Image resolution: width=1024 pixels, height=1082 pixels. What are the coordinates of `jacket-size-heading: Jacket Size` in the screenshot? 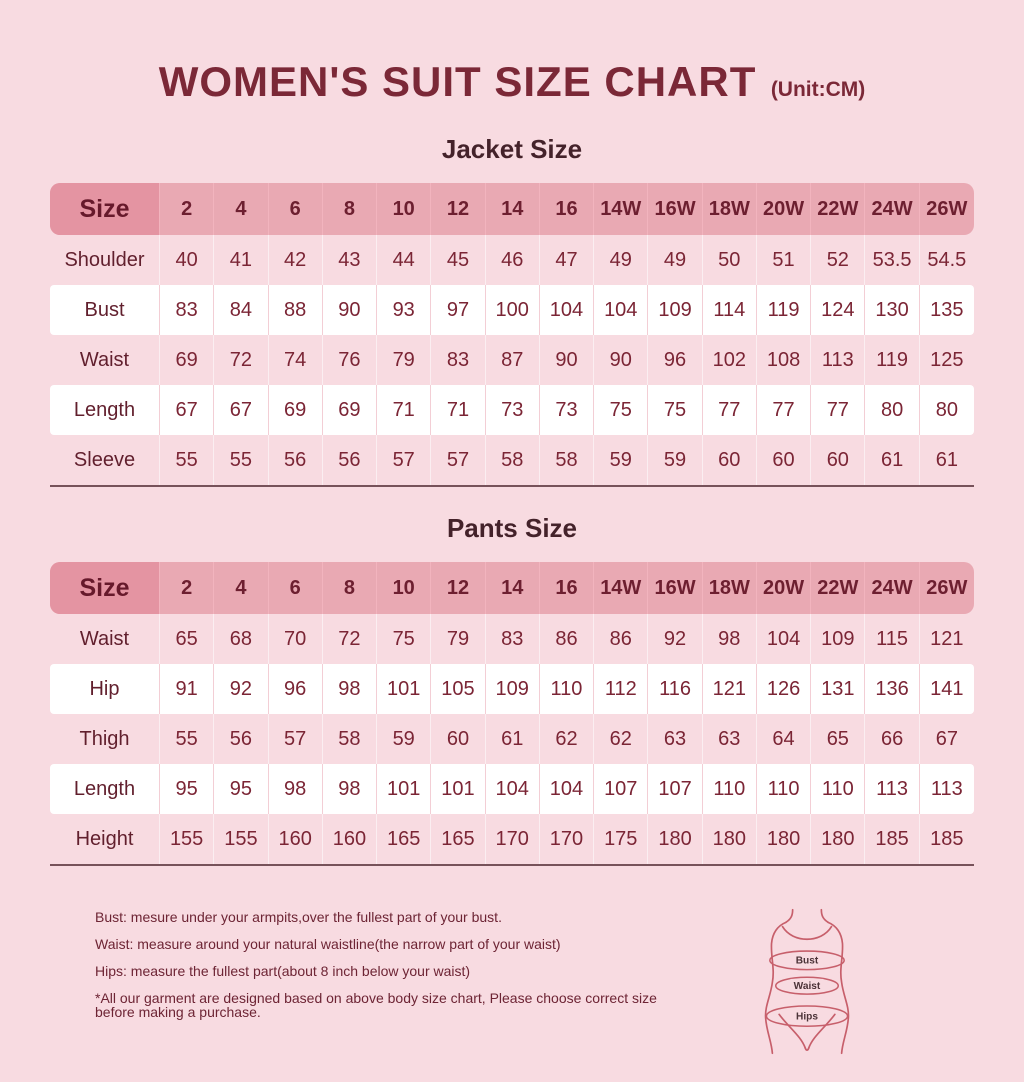 It's located at (512, 149).